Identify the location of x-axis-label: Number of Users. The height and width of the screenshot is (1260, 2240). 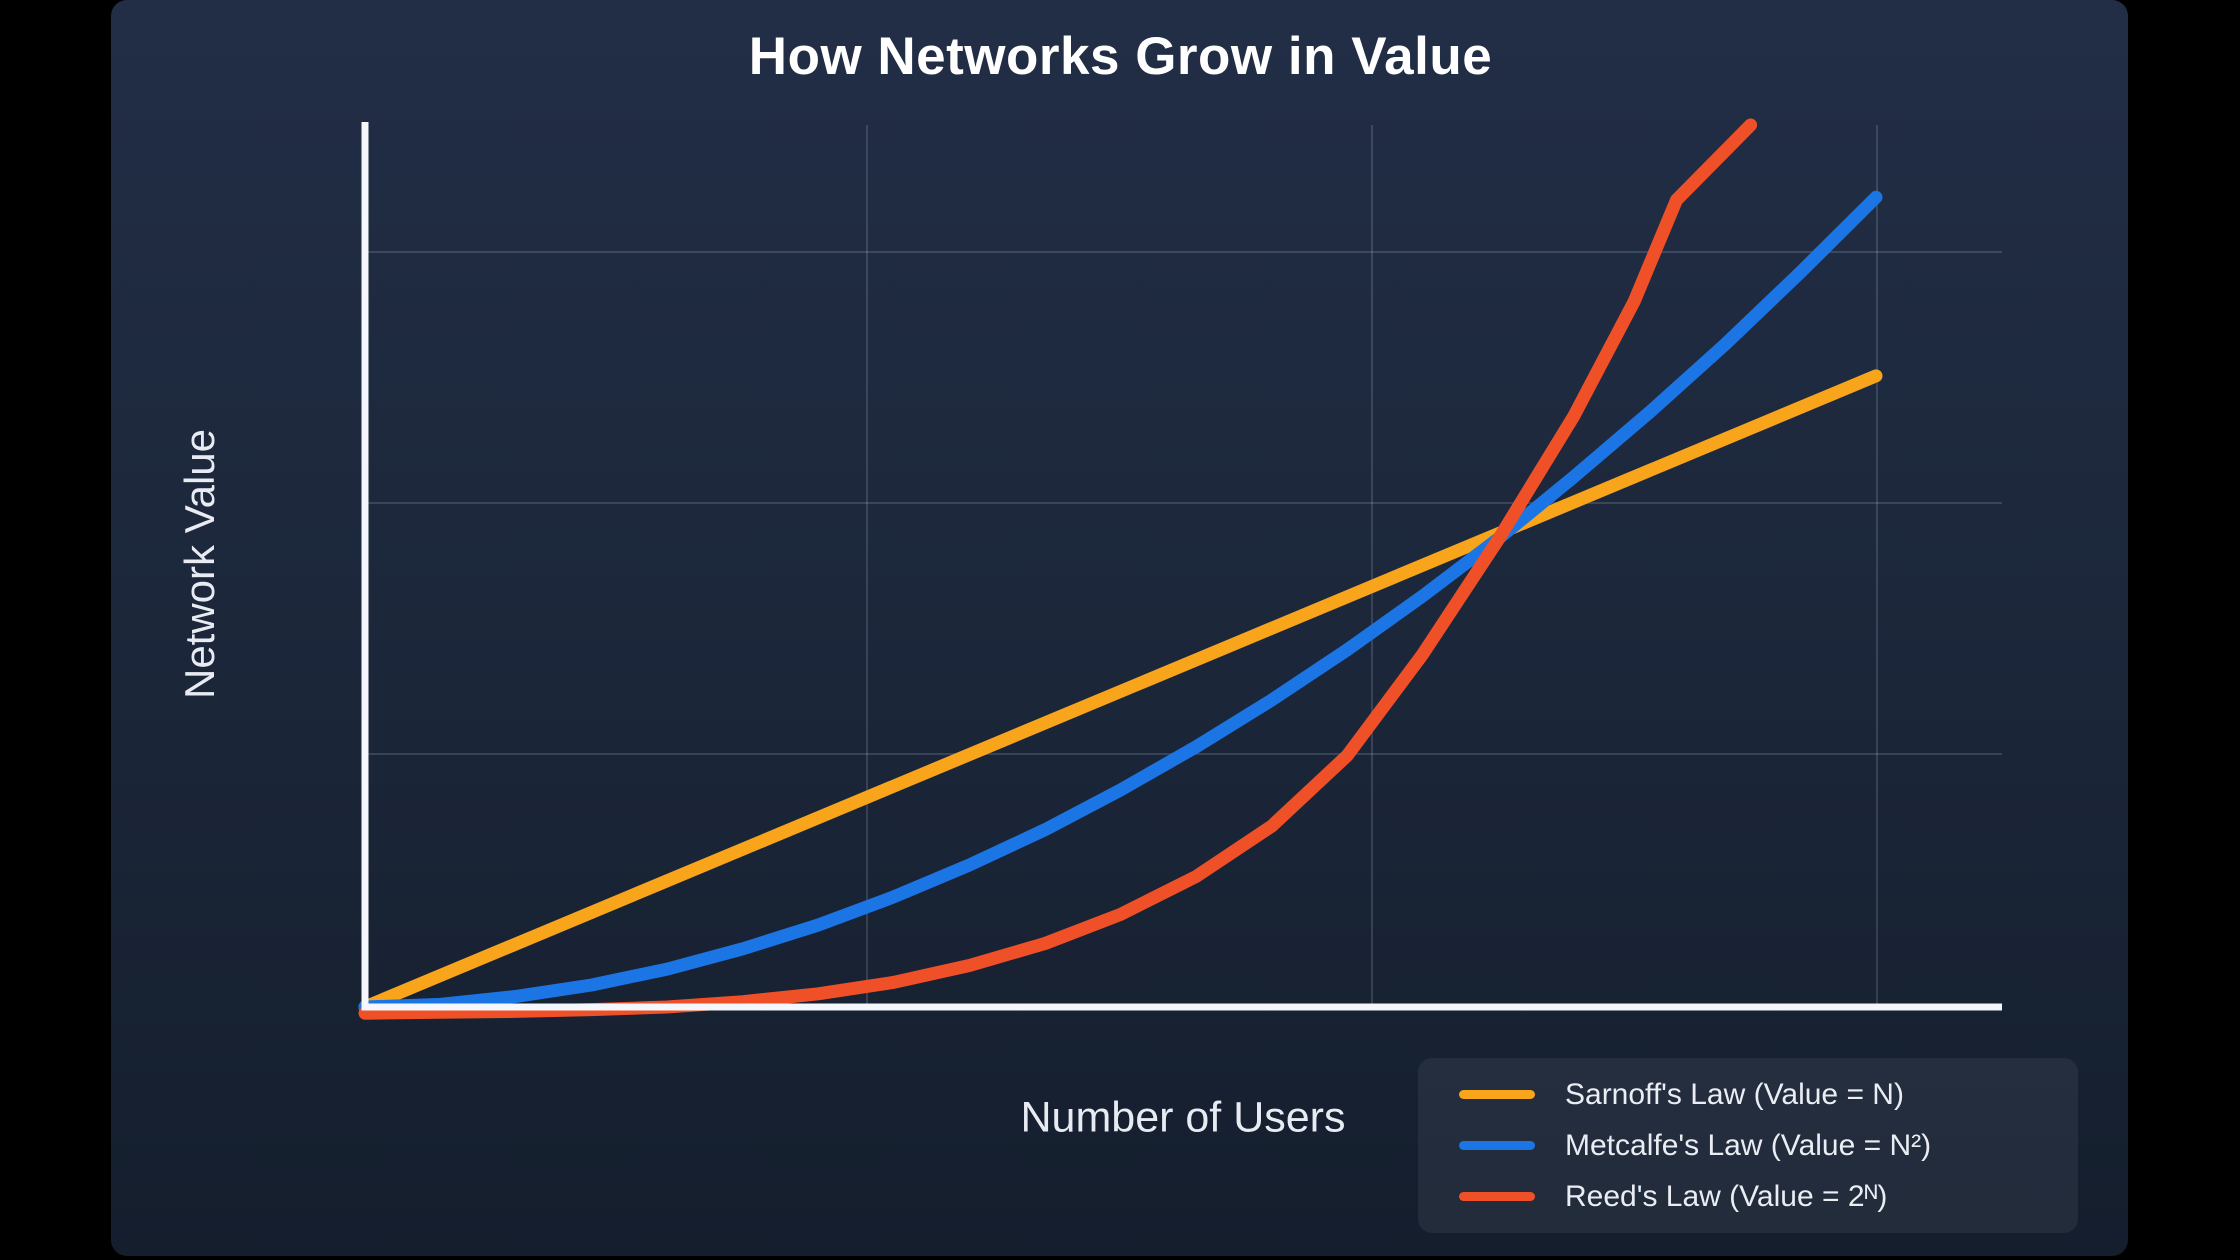
(1183, 1117).